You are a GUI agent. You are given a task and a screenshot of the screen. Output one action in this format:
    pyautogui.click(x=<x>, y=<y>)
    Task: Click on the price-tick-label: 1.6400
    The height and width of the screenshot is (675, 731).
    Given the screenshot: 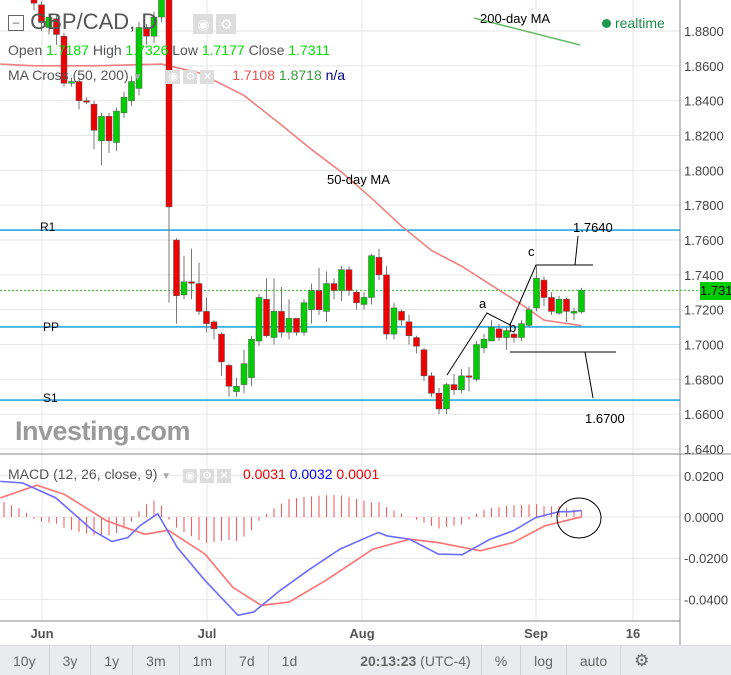 What is the action you would take?
    pyautogui.click(x=704, y=449)
    